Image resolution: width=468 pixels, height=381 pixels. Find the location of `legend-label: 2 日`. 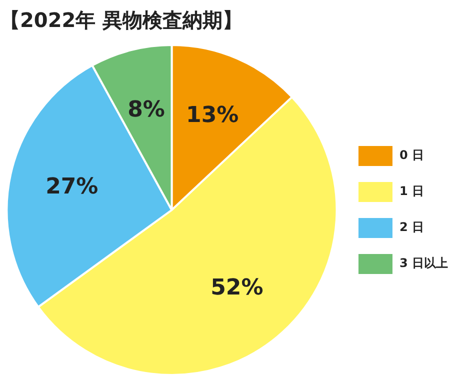

legend-label: 2 日 is located at coordinates (411, 227).